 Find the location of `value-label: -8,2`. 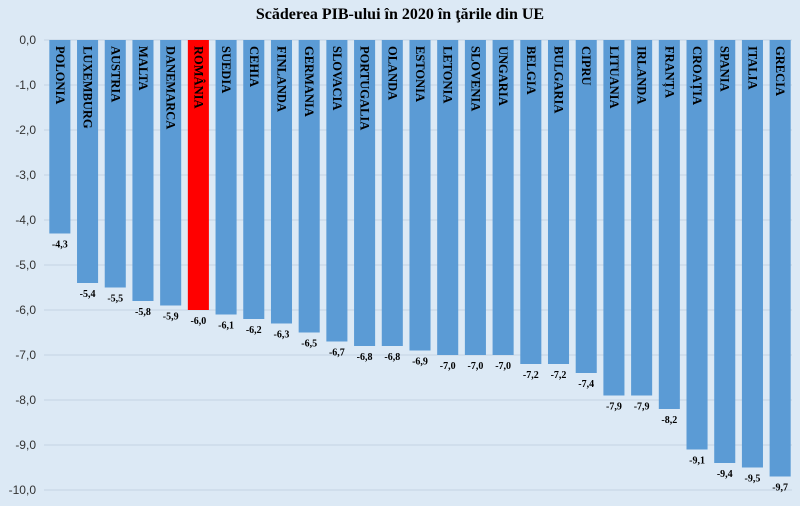

value-label: -8,2 is located at coordinates (669, 420).